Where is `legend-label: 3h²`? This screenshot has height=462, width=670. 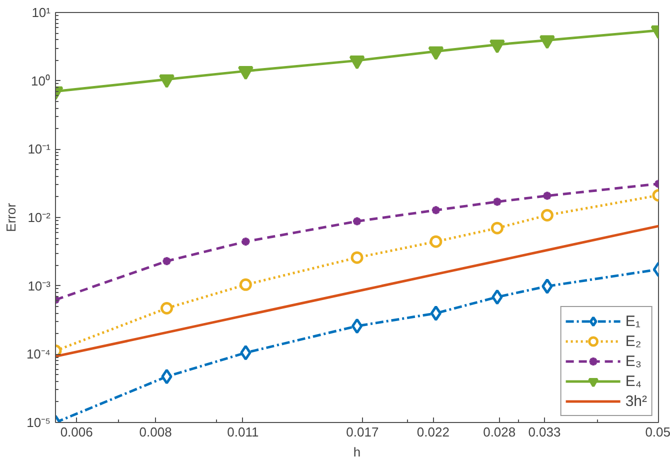
legend-label: 3h² is located at coordinates (636, 401).